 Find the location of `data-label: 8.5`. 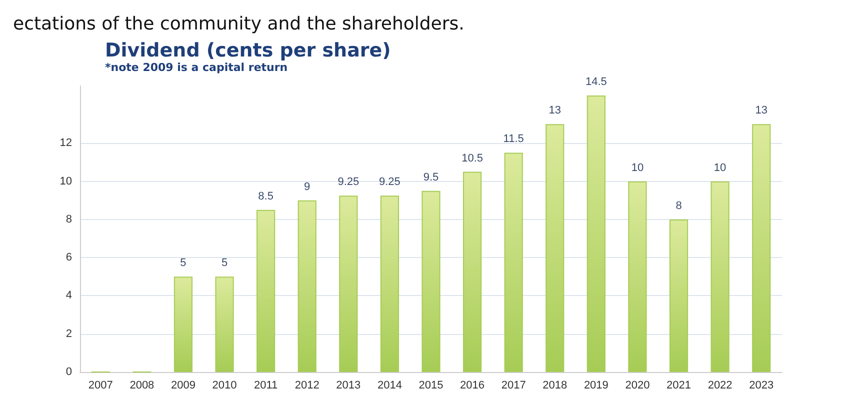

data-label: 8.5 is located at coordinates (266, 196).